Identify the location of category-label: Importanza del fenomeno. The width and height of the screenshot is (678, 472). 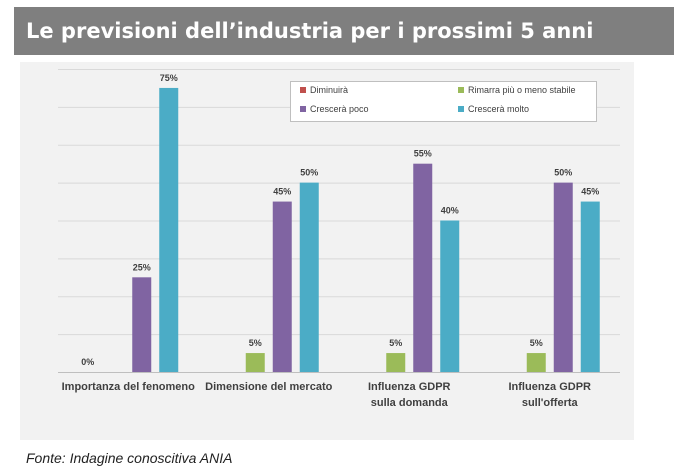
(129, 387).